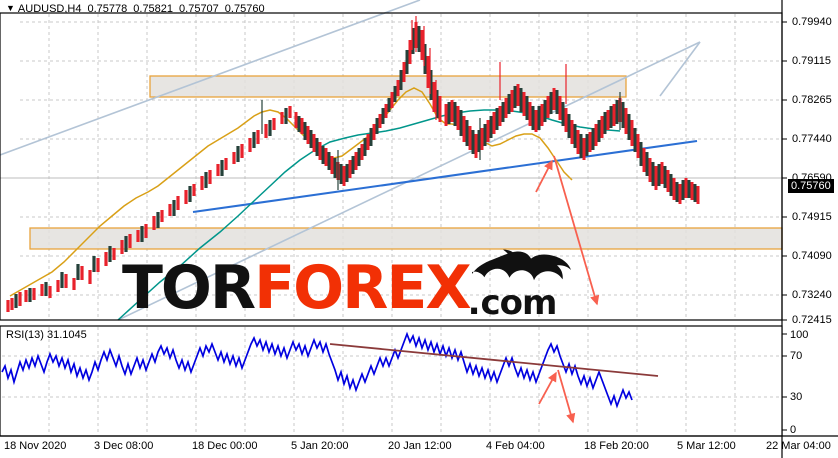  I want to click on bull-logo-icon, so click(521, 265).